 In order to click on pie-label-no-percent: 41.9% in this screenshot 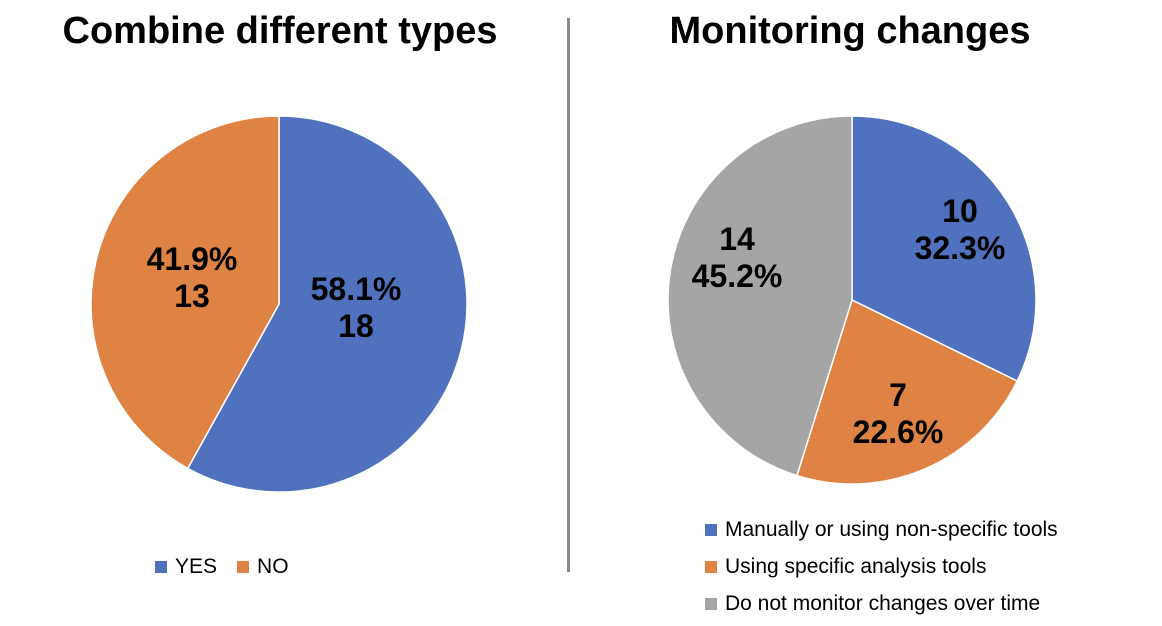, I will do `click(192, 259)`.